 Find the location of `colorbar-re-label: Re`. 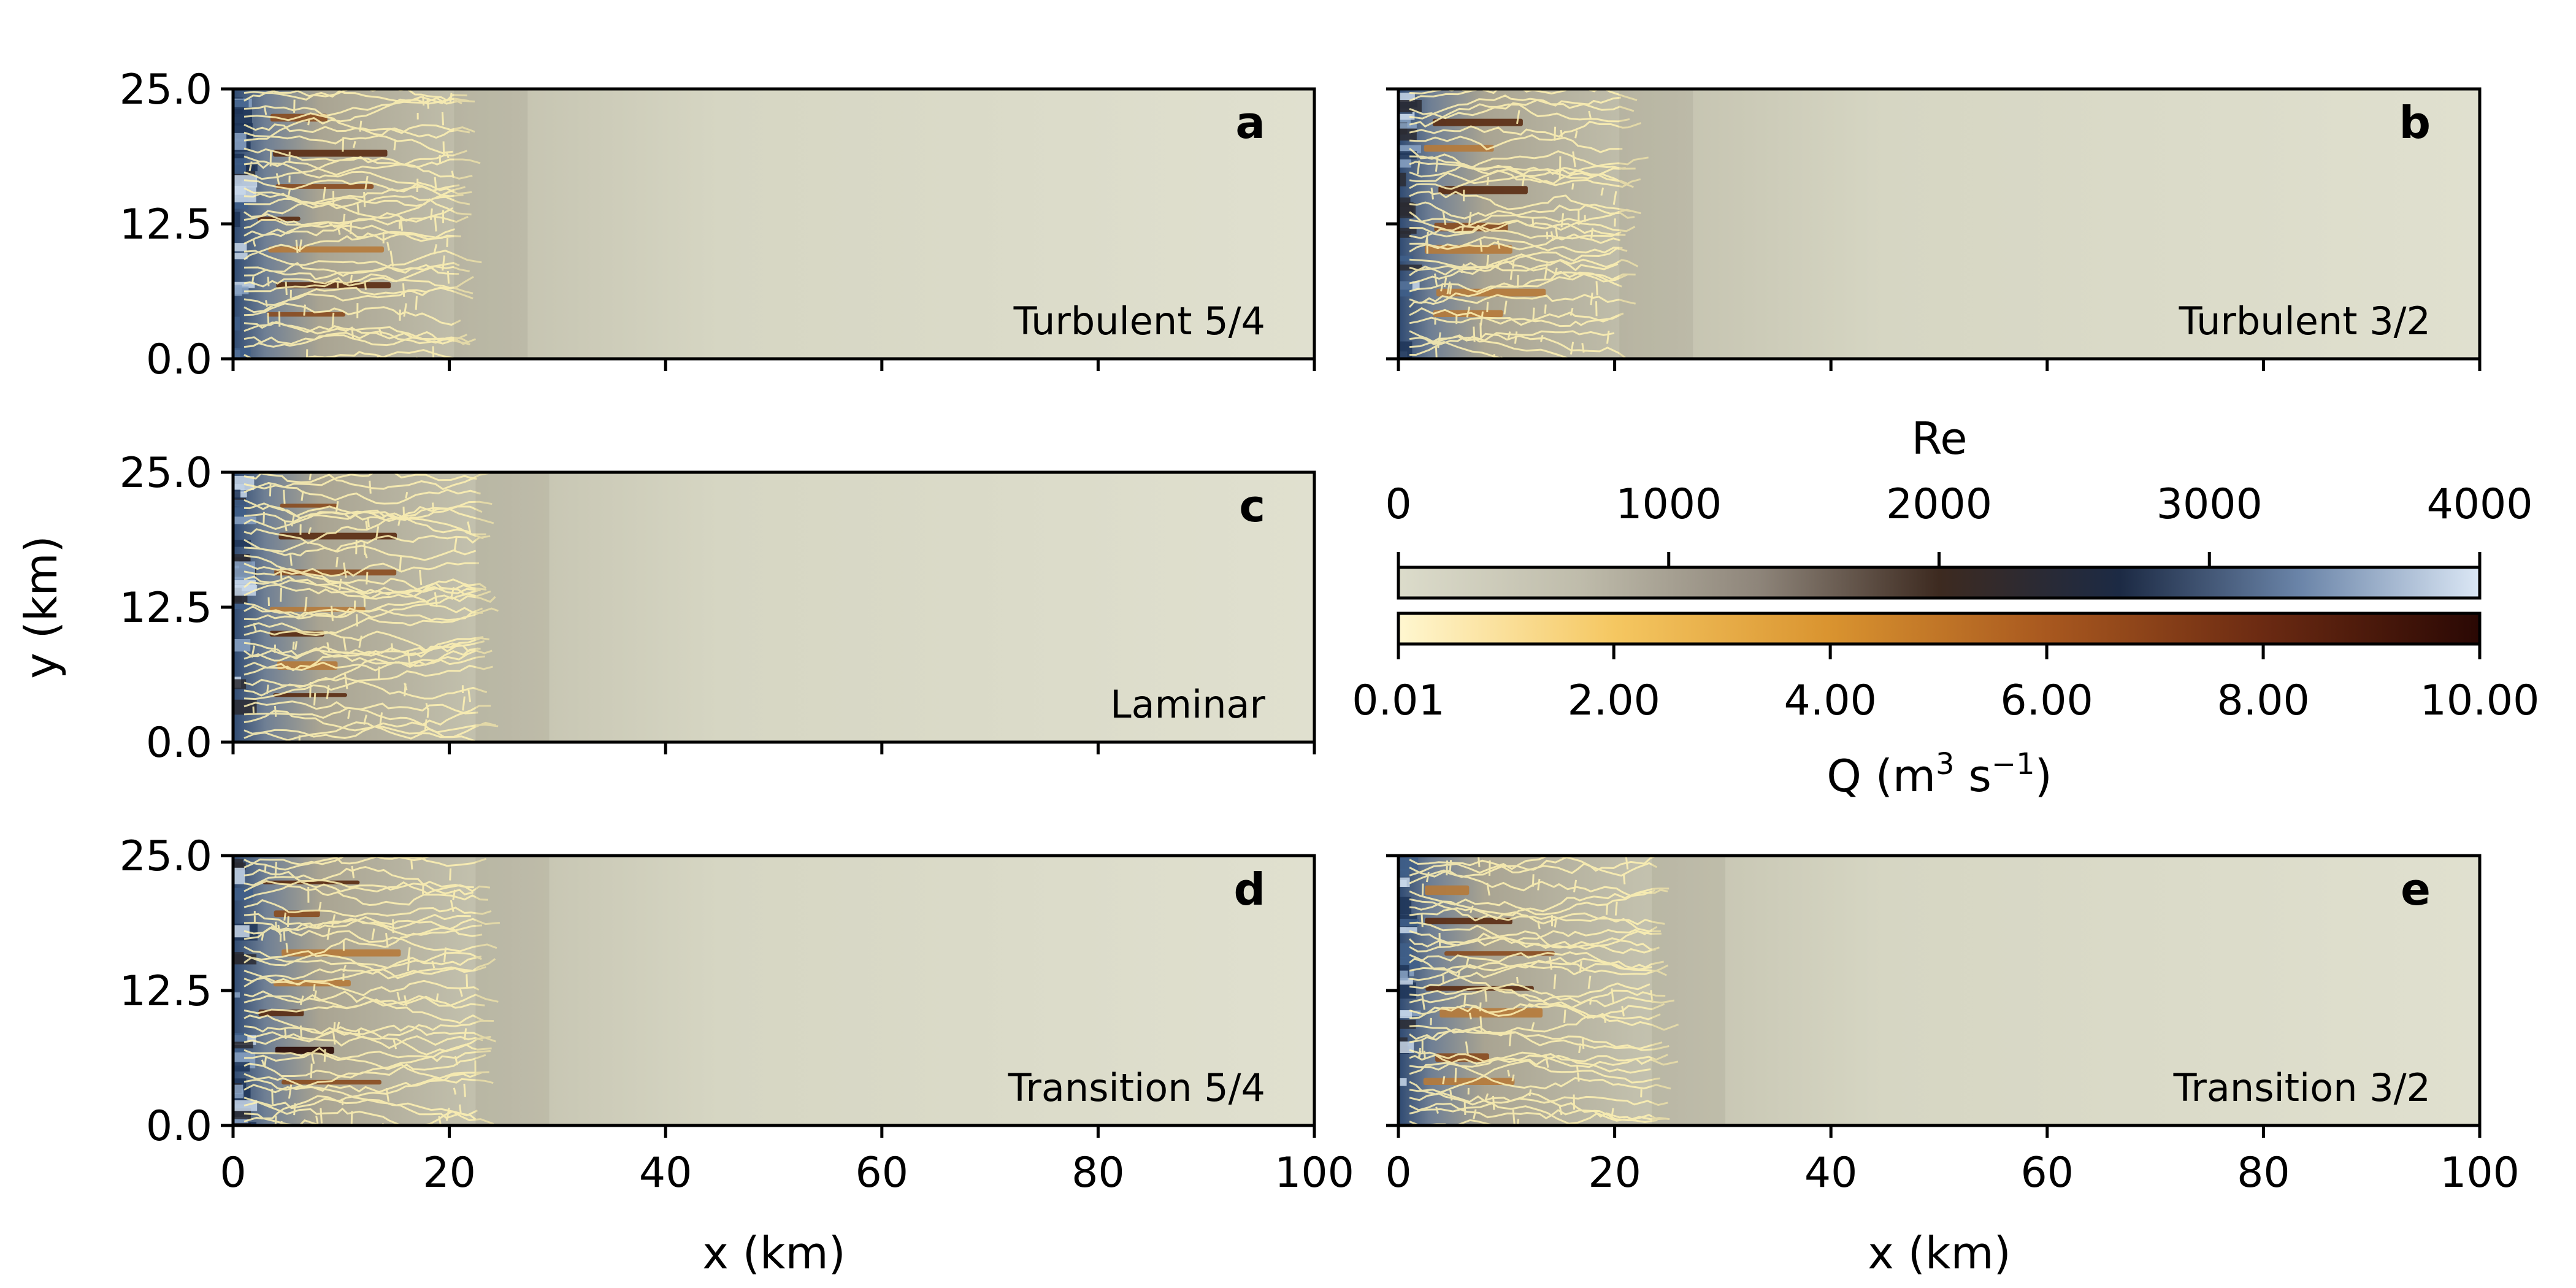

colorbar-re-label: Re is located at coordinates (1939, 438).